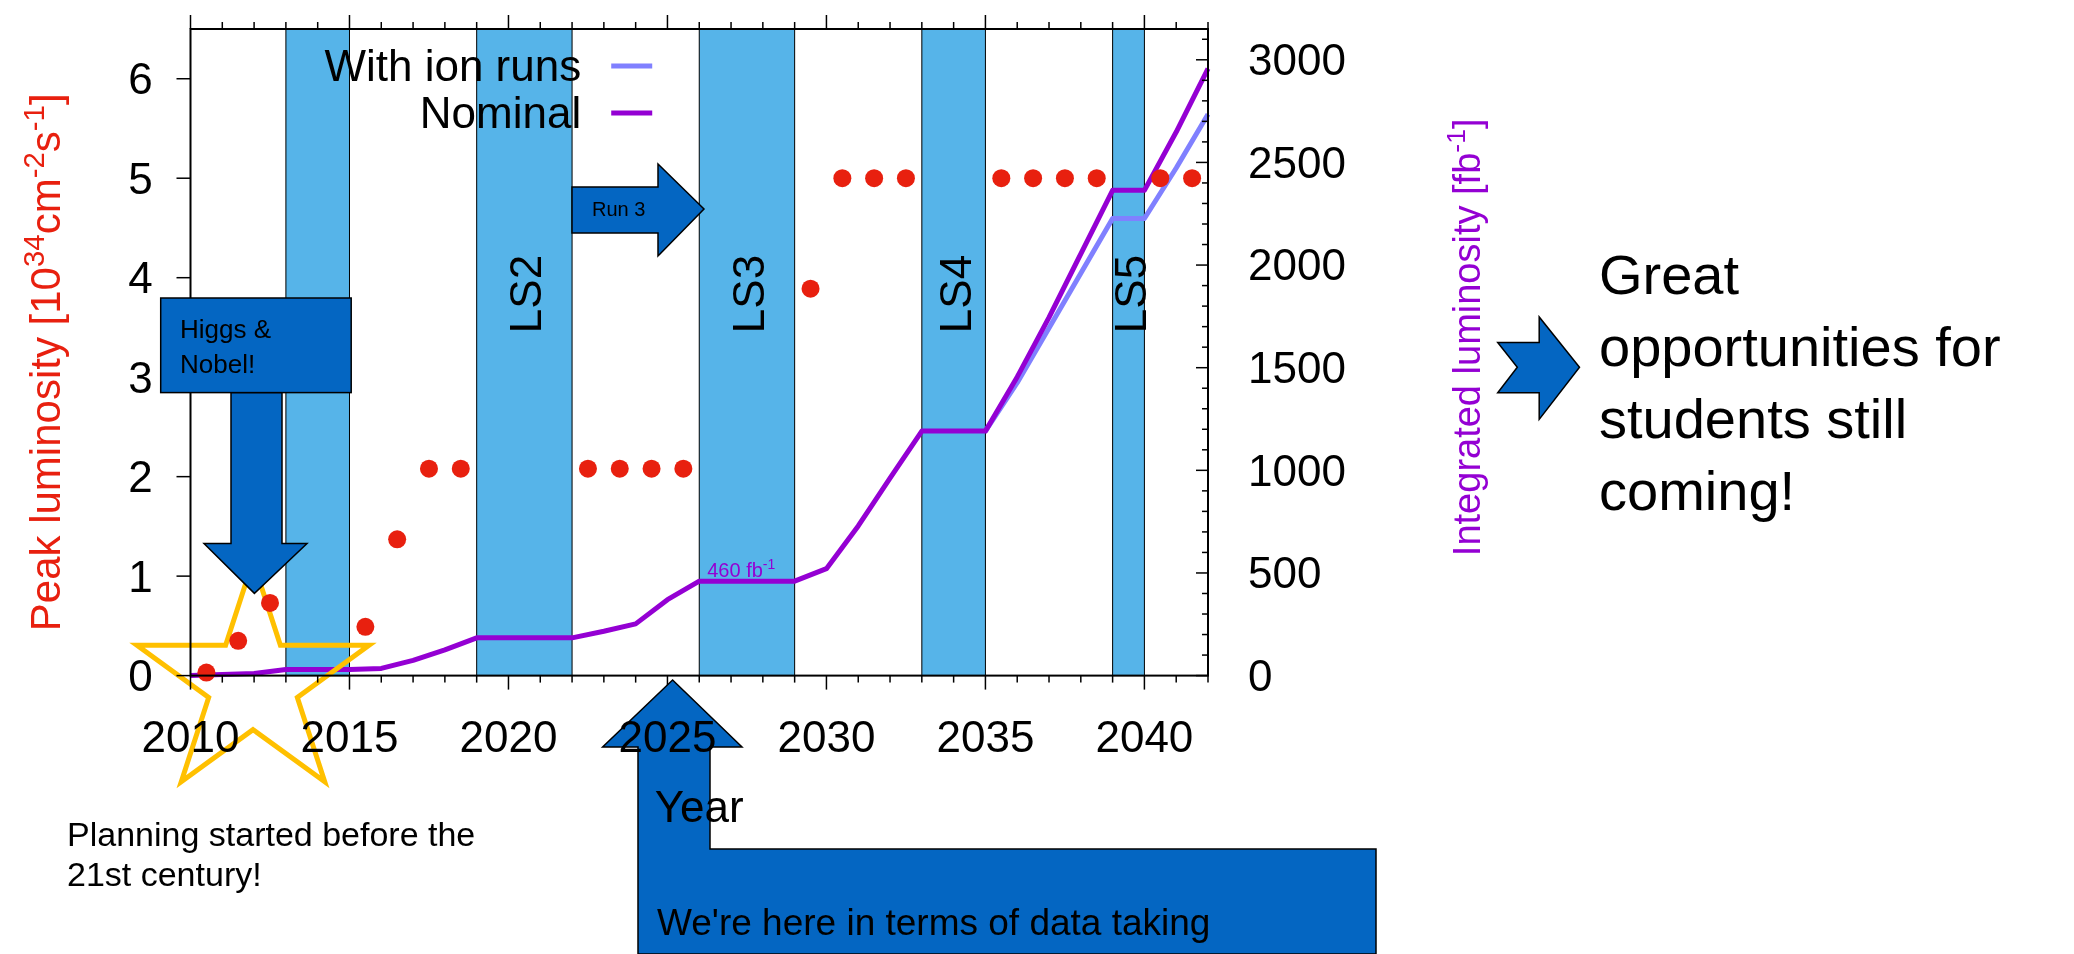 The height and width of the screenshot is (954, 2074). I want to click on y2-tick-label: 1000, so click(1297, 470).